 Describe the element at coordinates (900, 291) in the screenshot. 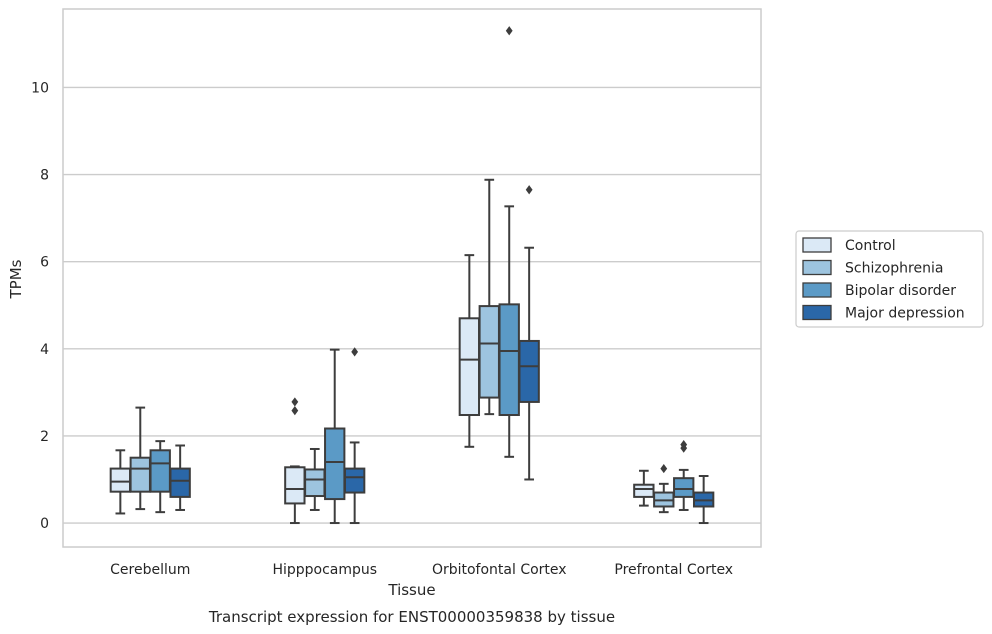

I see `legend-label: Bipolar disorder` at that location.